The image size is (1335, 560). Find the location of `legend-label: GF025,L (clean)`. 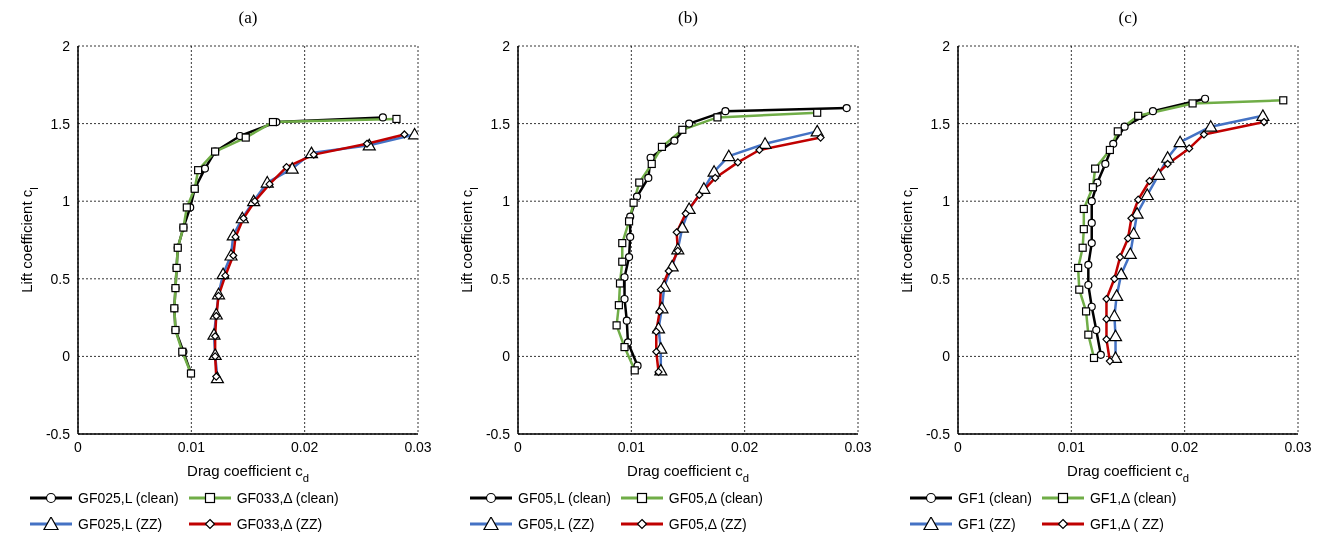

legend-label: GF025,L (clean) is located at coordinates (128, 498).